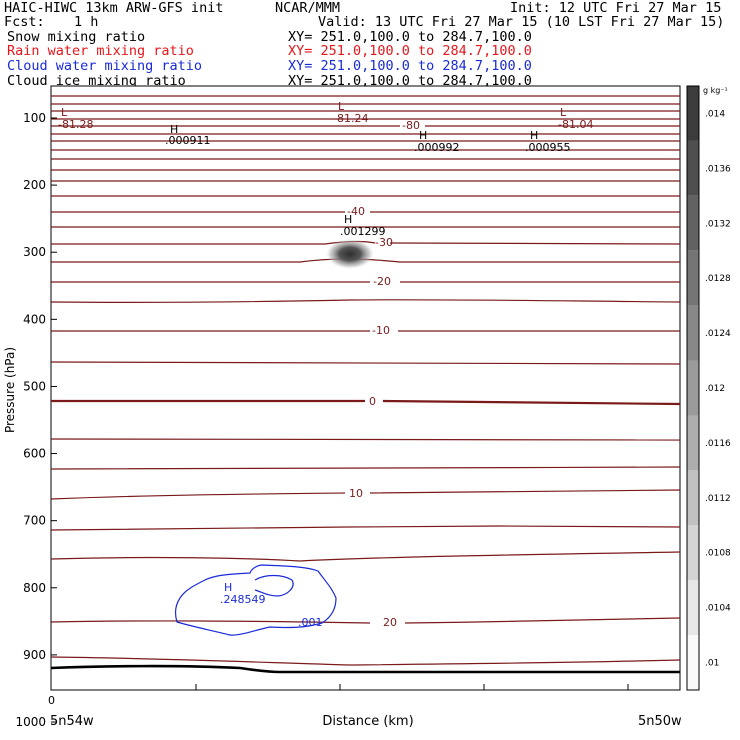 This screenshot has width=740, height=740. Describe the element at coordinates (410, 66) in the screenshot. I see `field-xy-cloud-water: XY= 251.0,100.0 to 284.7,100.0` at that location.